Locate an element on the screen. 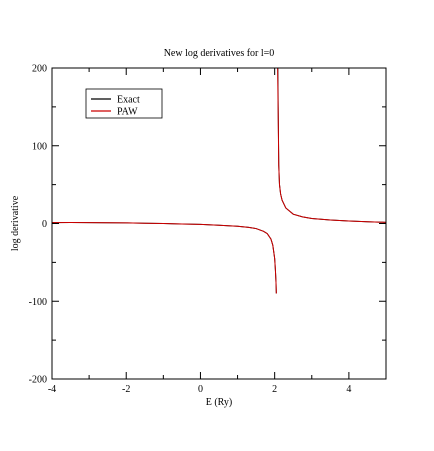  y-tick-label: 100 is located at coordinates (39, 146).